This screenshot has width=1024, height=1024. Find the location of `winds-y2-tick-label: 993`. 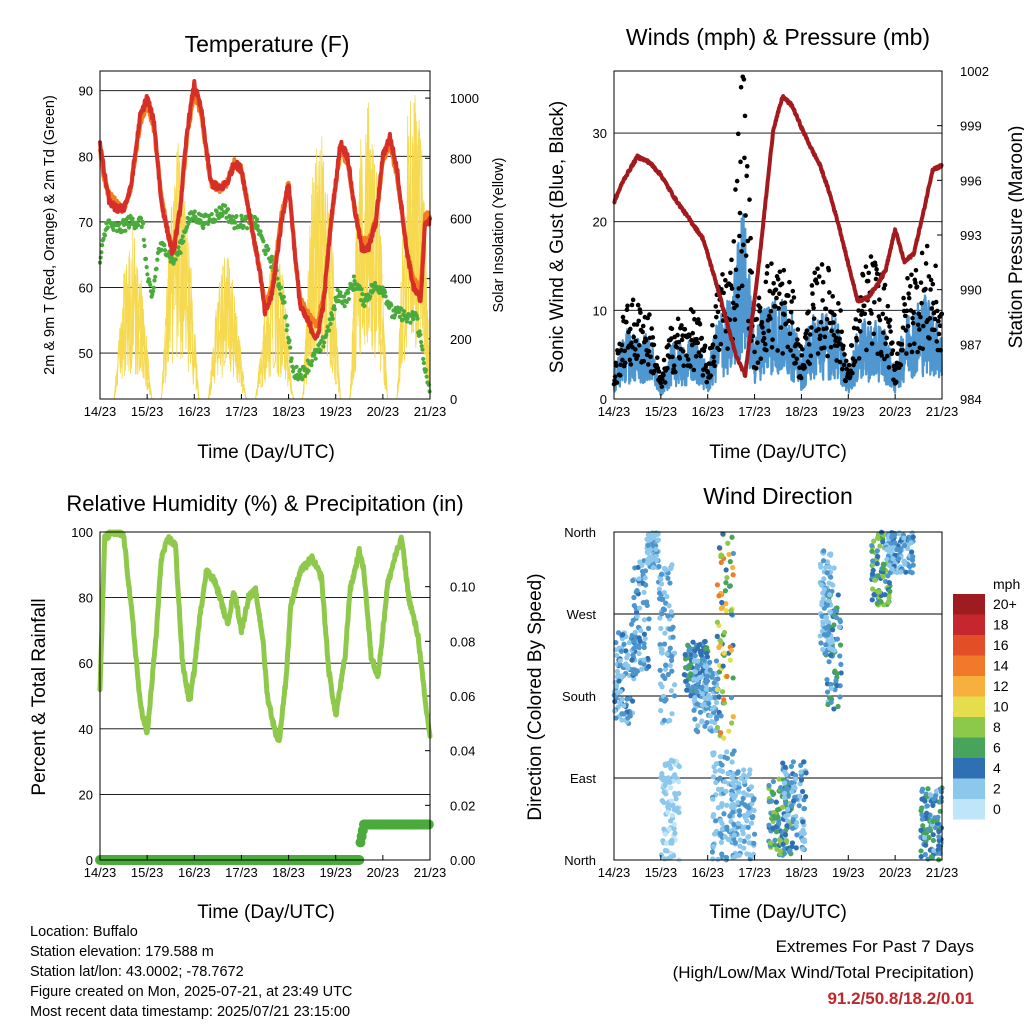

winds-y2-tick-label: 993 is located at coordinates (971, 235).